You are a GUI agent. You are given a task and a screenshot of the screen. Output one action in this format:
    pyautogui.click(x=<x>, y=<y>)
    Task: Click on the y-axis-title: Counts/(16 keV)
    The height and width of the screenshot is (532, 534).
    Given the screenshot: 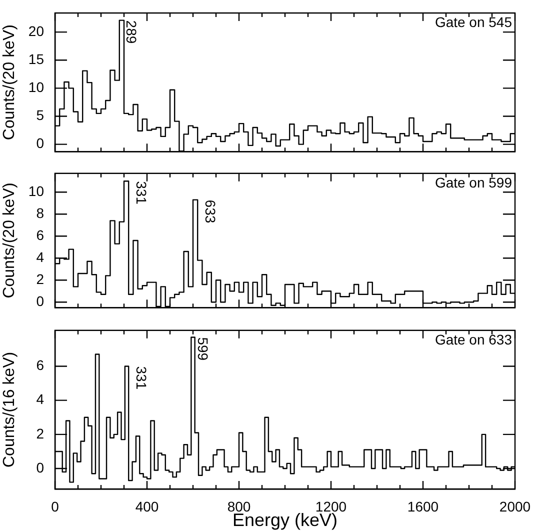 What is the action you would take?
    pyautogui.click(x=9, y=410)
    